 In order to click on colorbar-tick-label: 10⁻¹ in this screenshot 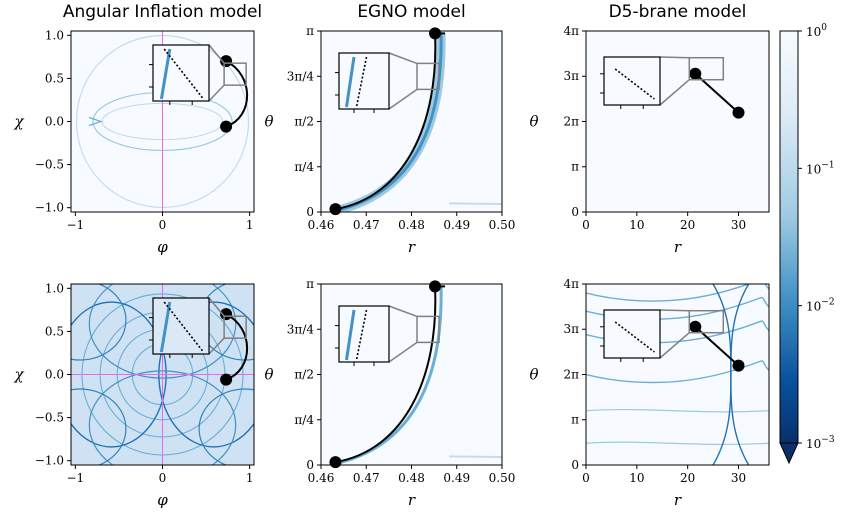, I will do `click(820, 168)`.